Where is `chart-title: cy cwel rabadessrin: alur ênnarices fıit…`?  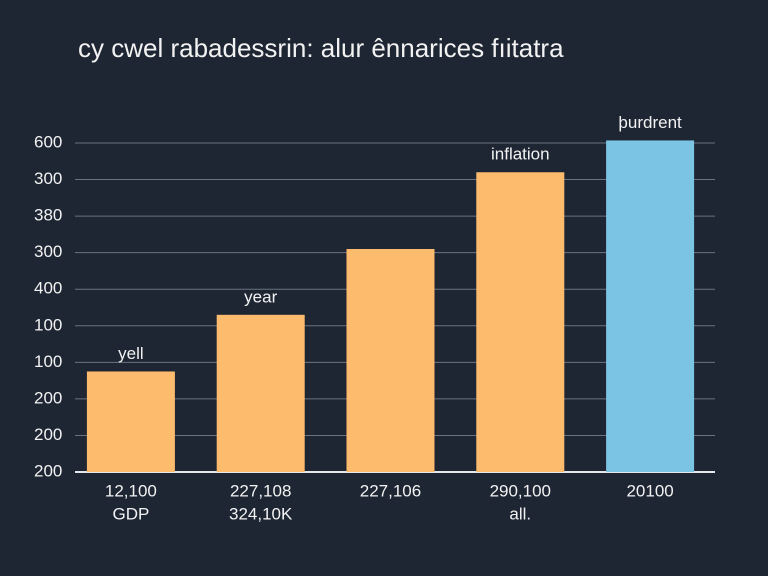
chart-title: cy cwel rabadessrin: alur ênnarices fıit… is located at coordinates (321, 48).